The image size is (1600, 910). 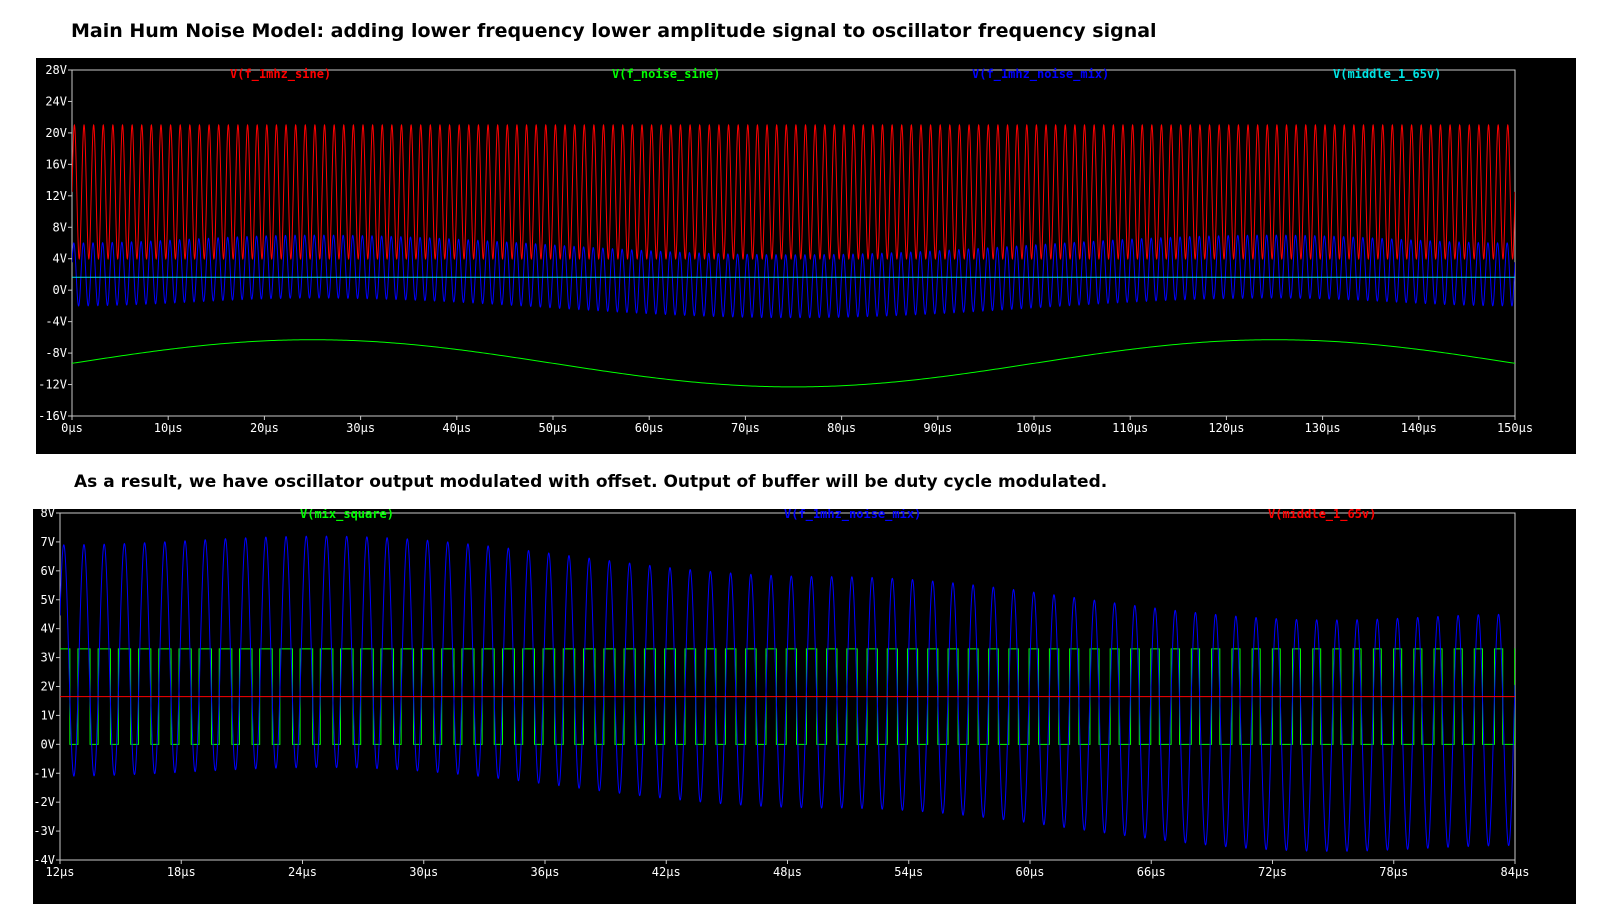 What do you see at coordinates (1515, 872) in the screenshot?
I see `bottom-x-tick-label: 84µs` at bounding box center [1515, 872].